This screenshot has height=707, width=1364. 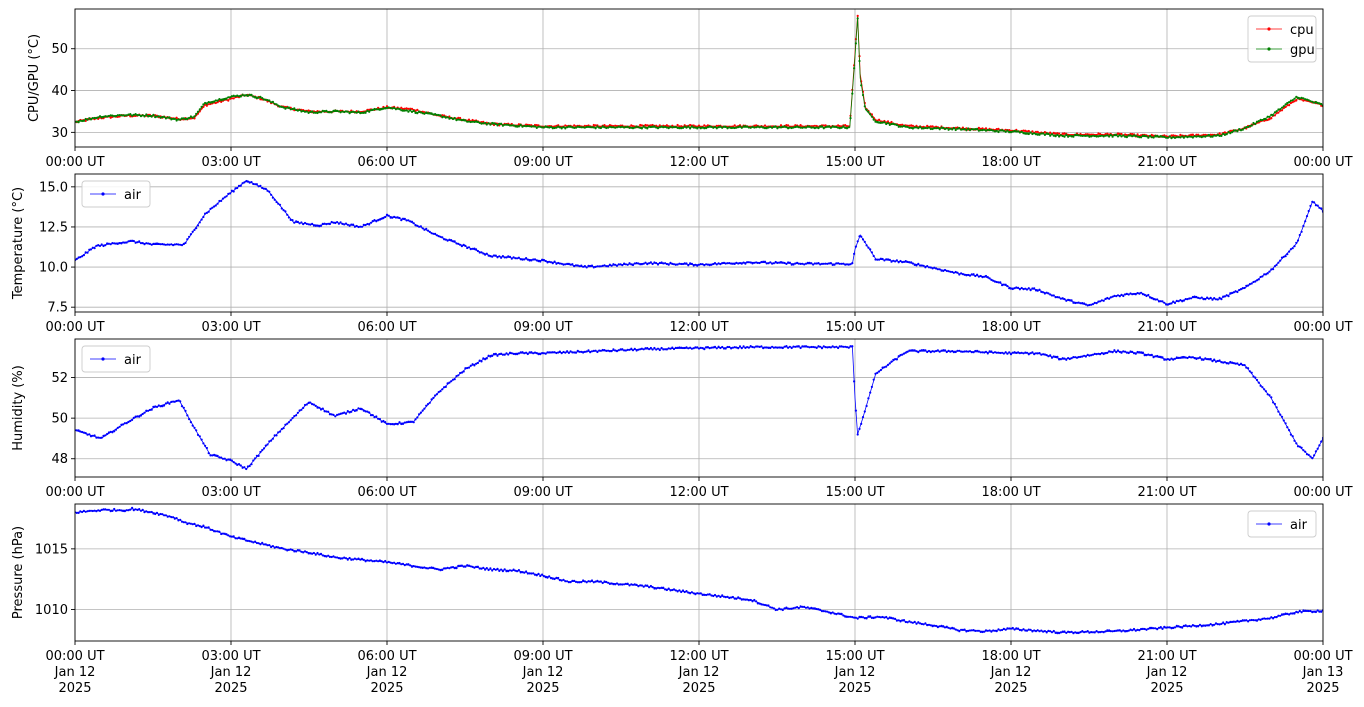 I want to click on x-tick-label: 18:00 UT, so click(x=1010, y=162).